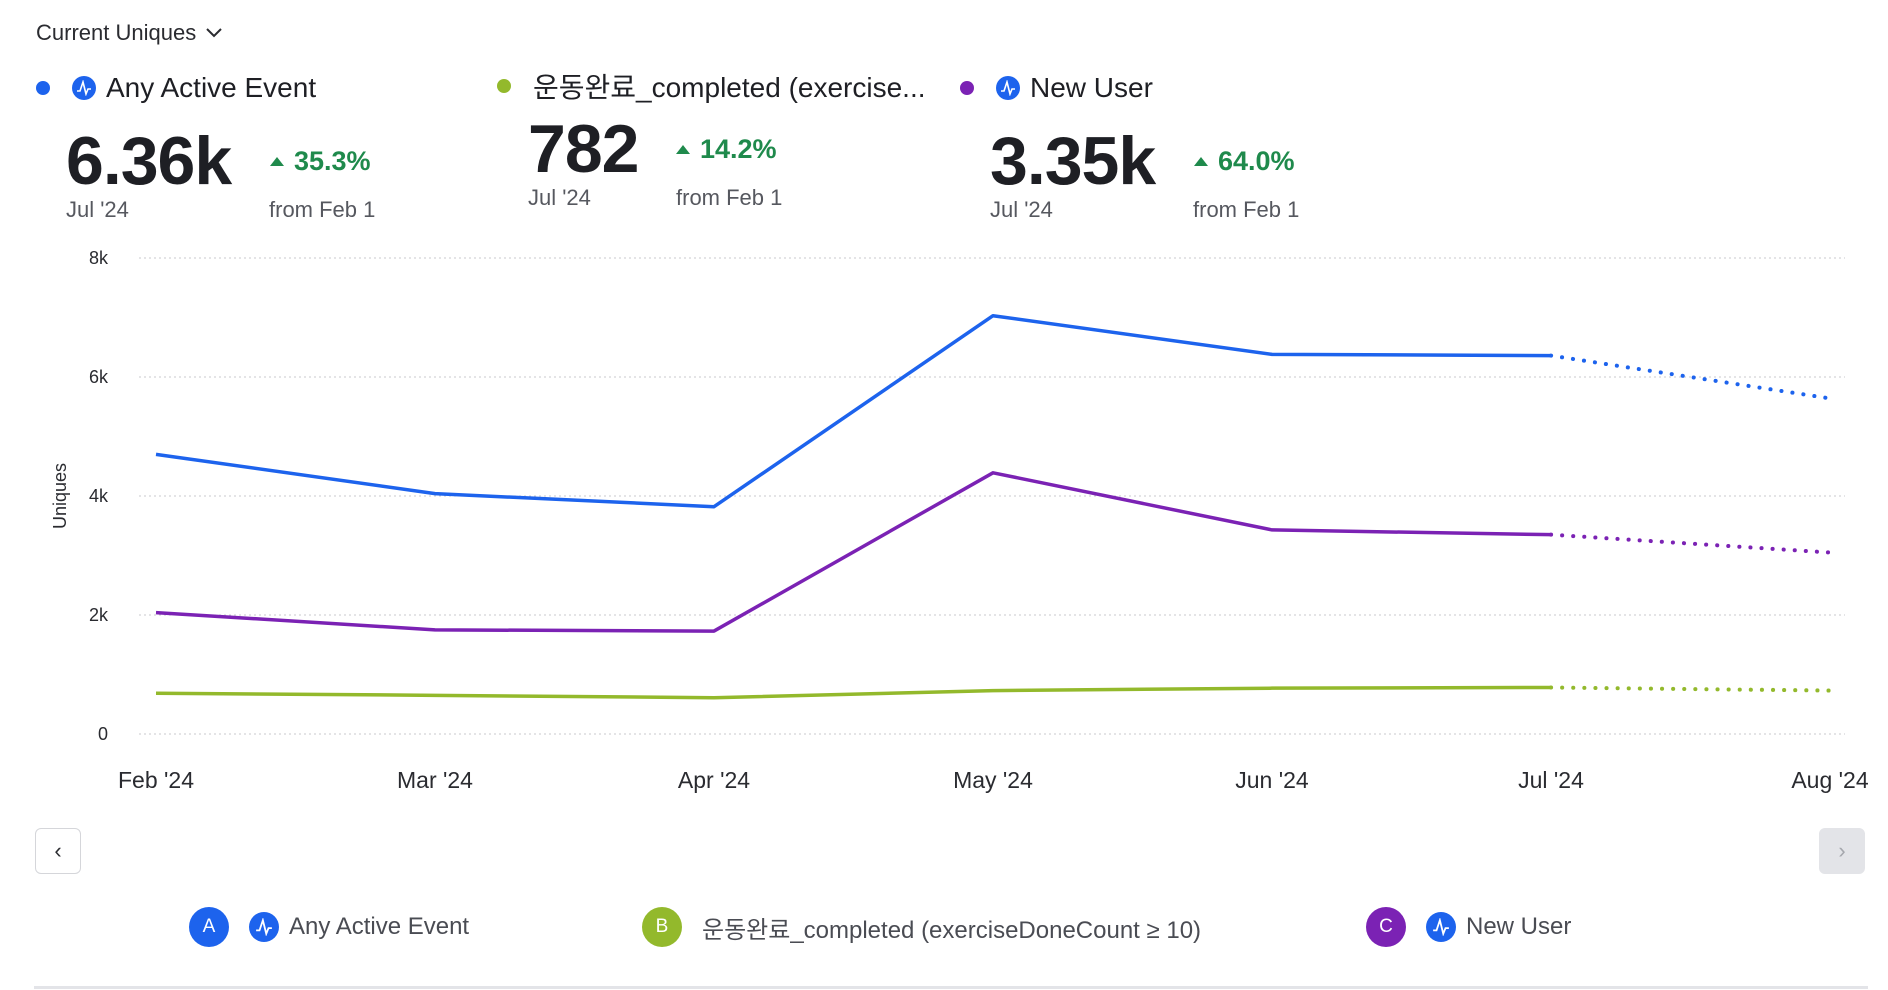 Image resolution: width=1888 pixels, height=990 pixels. Describe the element at coordinates (435, 780) in the screenshot. I see `x-tick-label: Mar '24` at that location.